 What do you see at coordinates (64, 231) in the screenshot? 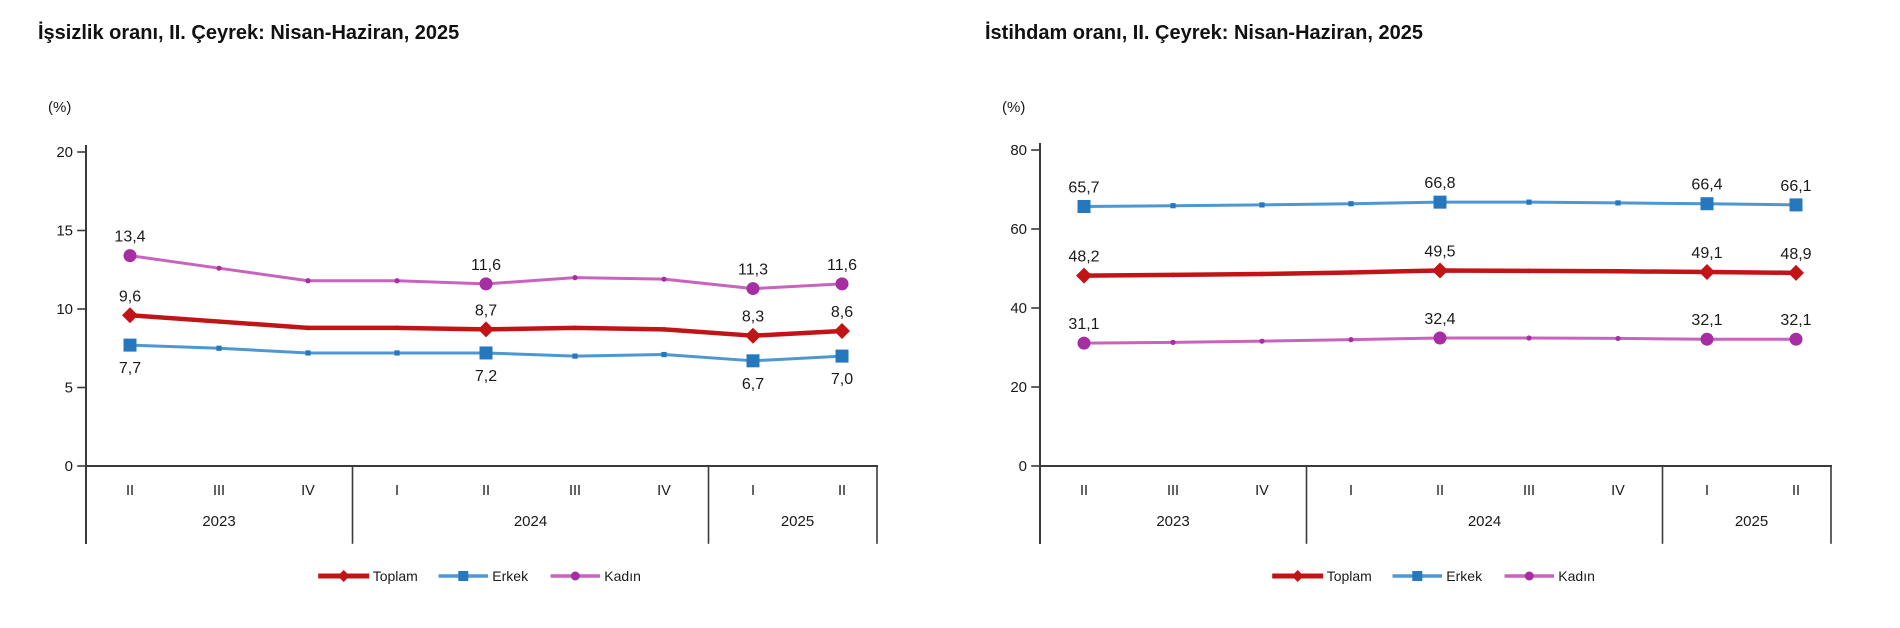
I see `y-axis-tick-label: 15` at bounding box center [64, 231].